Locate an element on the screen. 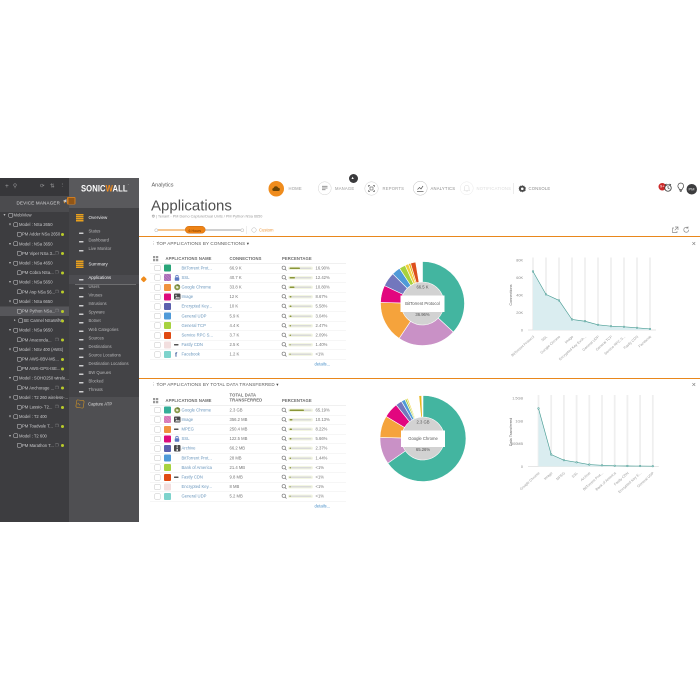 The width and height of the screenshot is (700, 700). svg-text: 500MB is located at coordinates (517, 444).